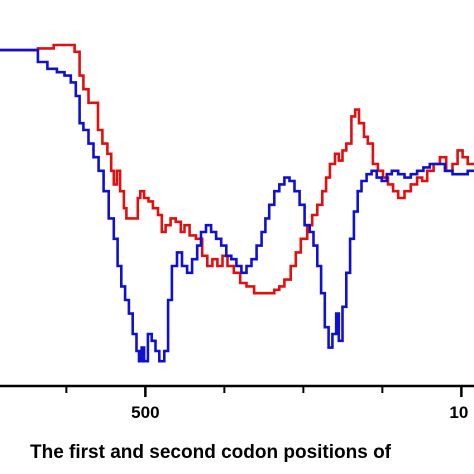  I want to click on x-tick-label: 10, so click(458, 412).